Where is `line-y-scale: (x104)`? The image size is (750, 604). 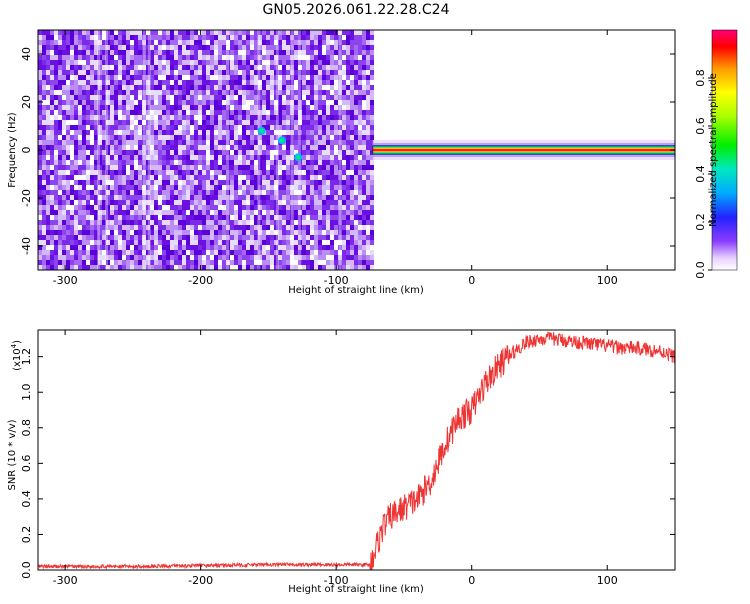 line-y-scale: (x104) is located at coordinates (16, 355).